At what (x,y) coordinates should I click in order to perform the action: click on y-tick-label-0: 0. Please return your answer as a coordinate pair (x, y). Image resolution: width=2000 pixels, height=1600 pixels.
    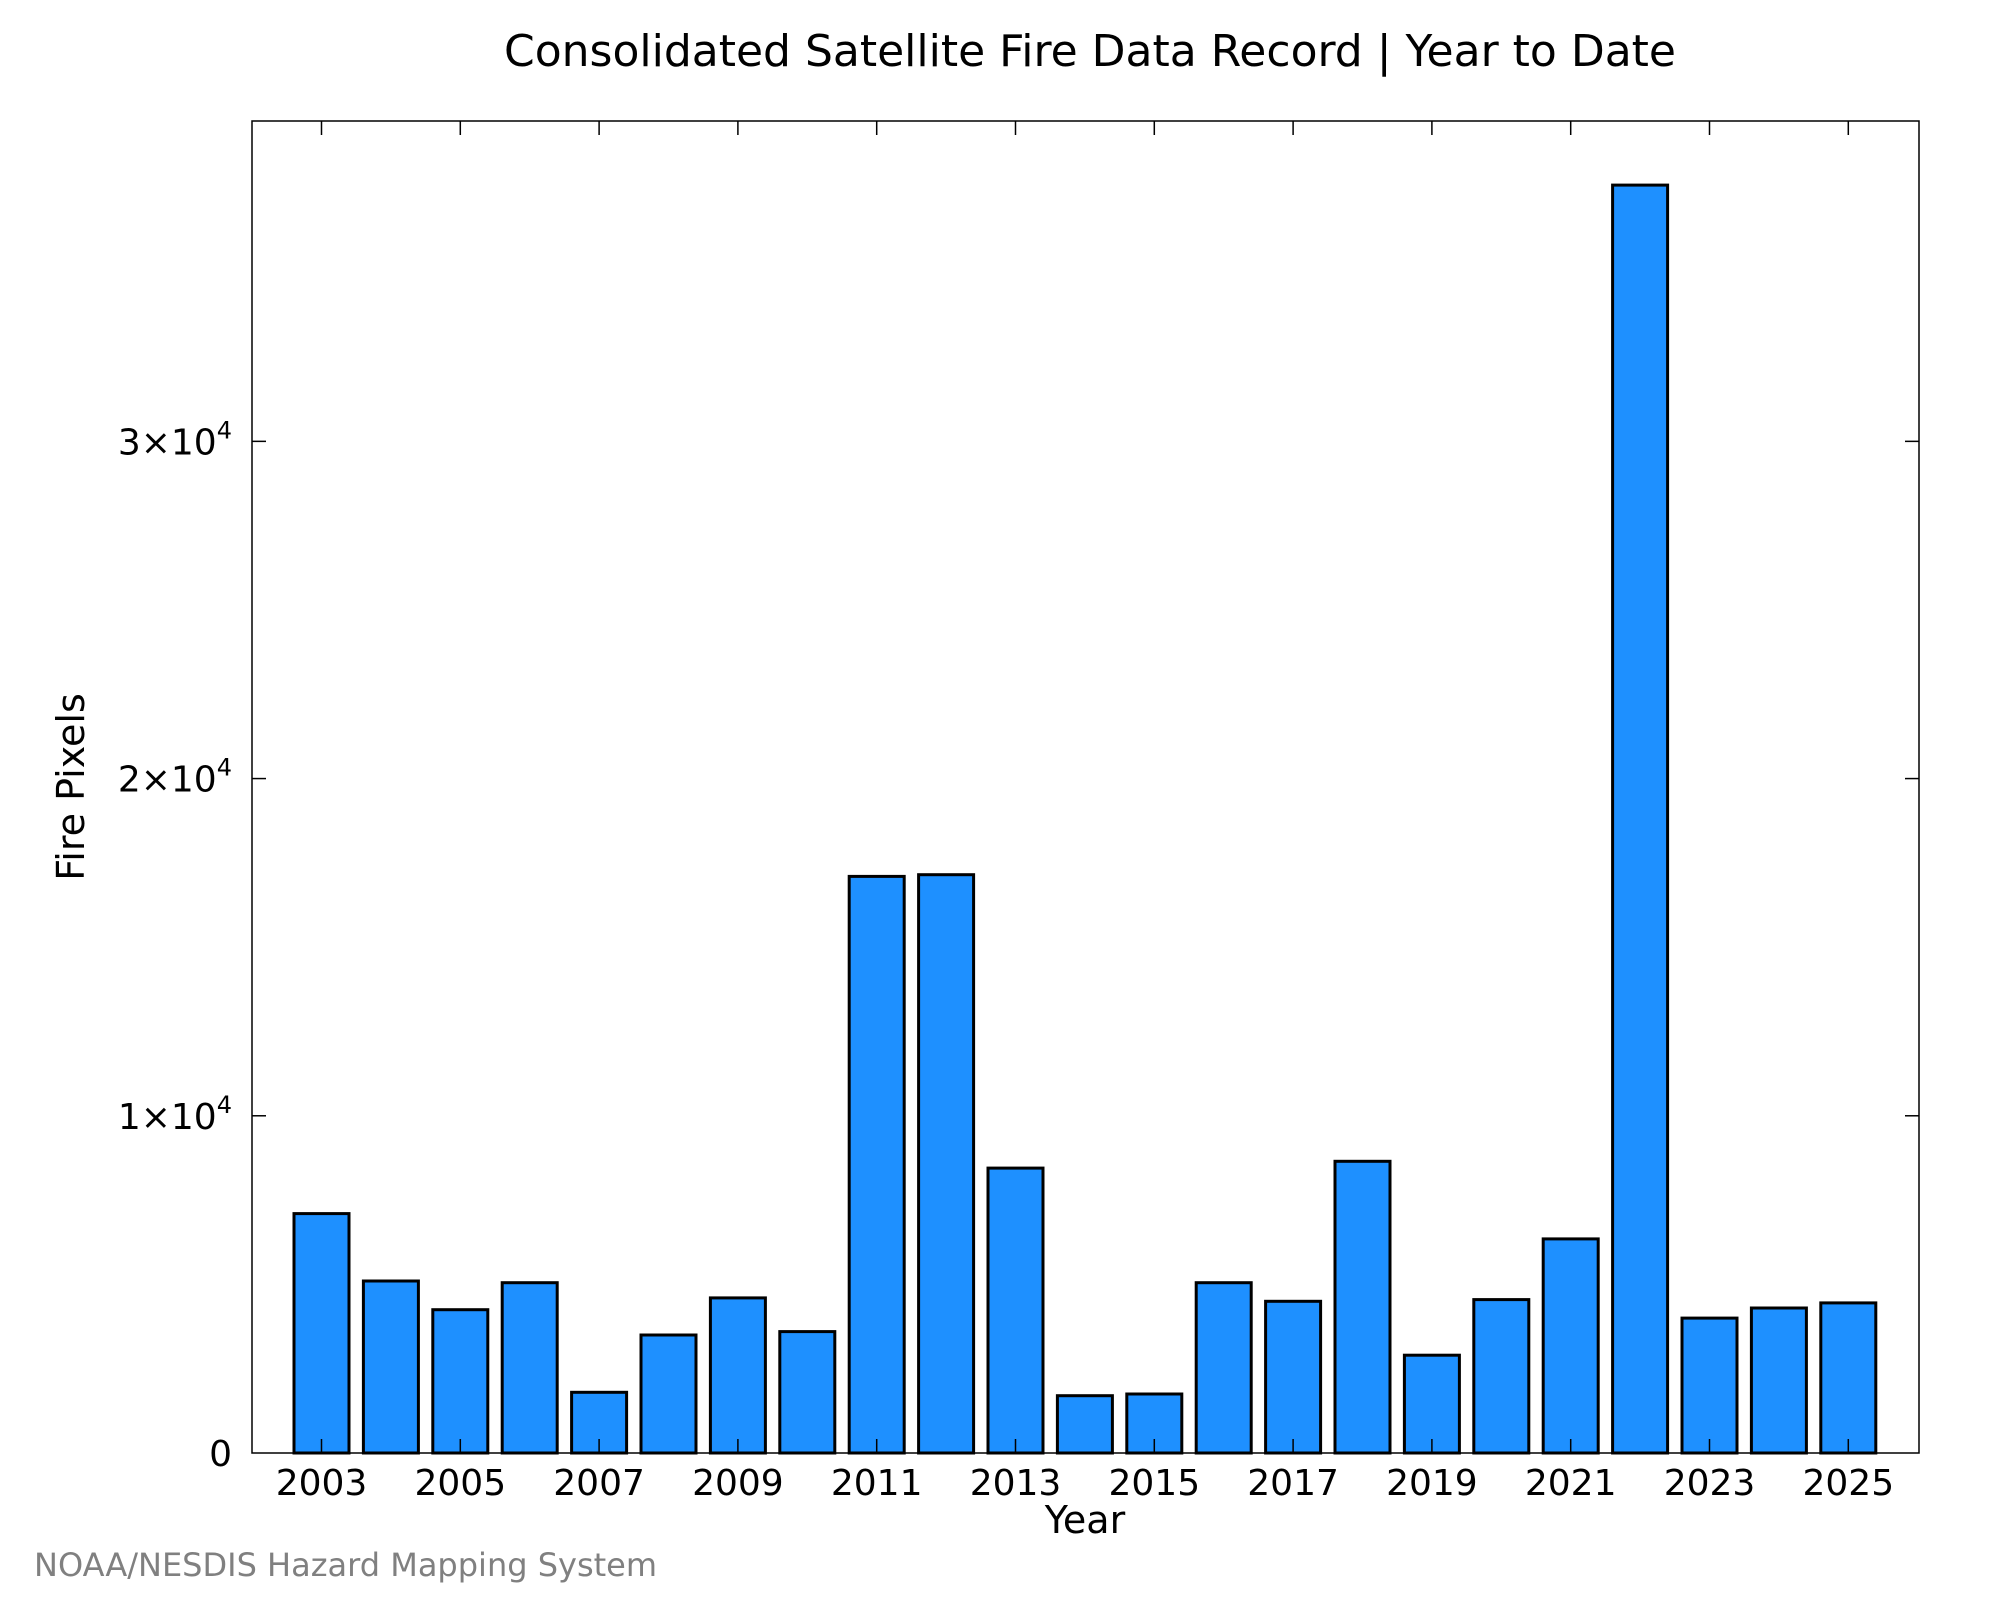
    Looking at the image, I should click on (220, 1454).